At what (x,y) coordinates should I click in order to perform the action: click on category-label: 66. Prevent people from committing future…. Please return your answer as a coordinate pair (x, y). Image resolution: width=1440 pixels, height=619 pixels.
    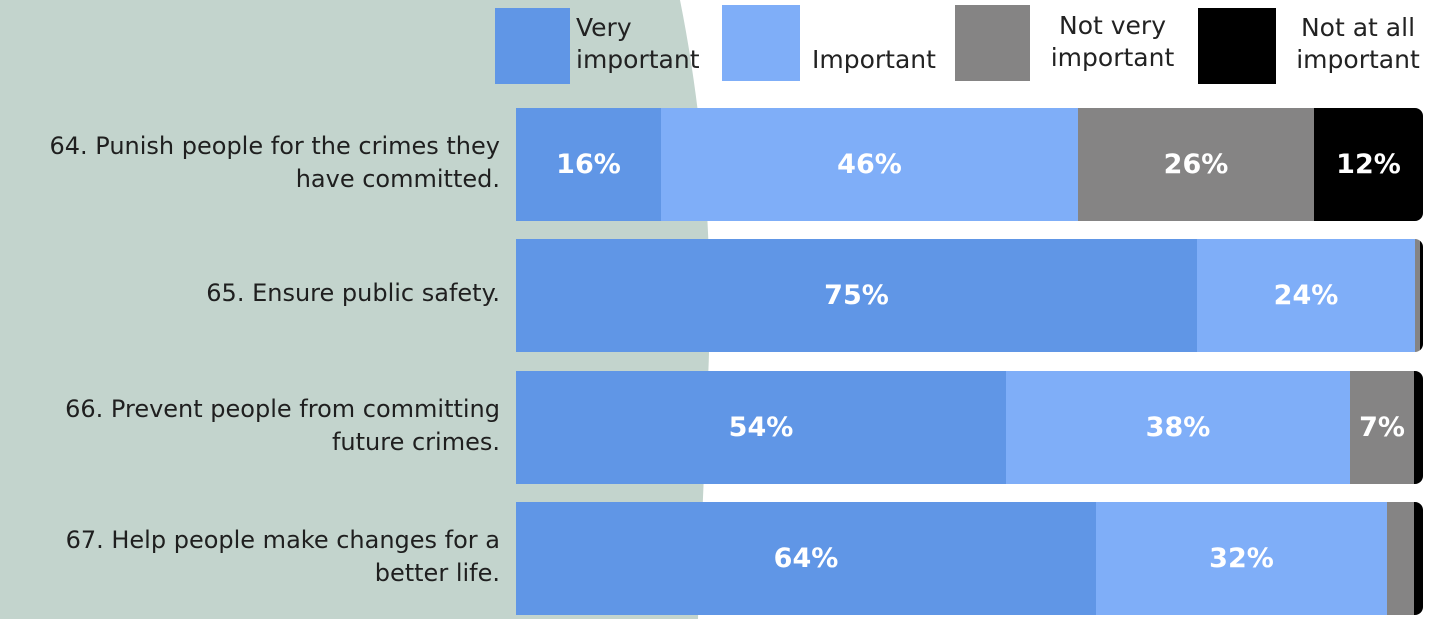
    Looking at the image, I should click on (250, 426).